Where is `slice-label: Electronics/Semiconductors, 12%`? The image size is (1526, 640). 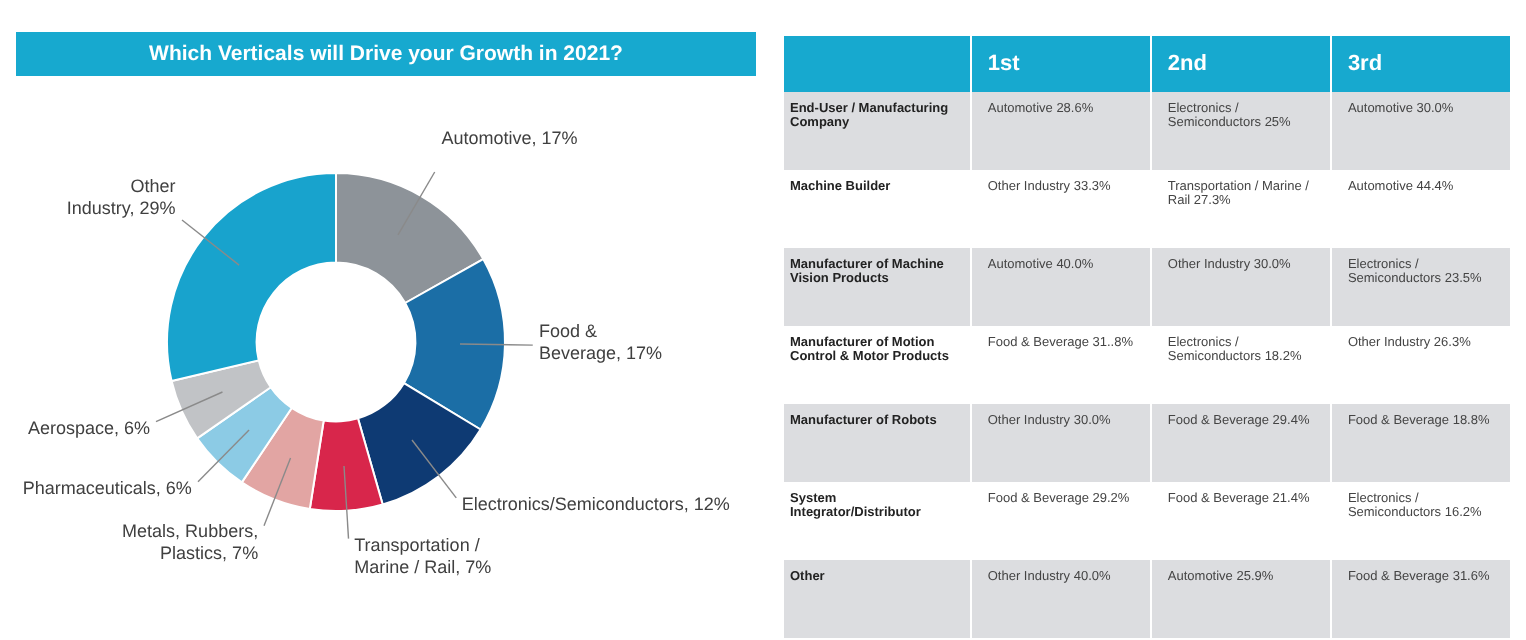
slice-label: Electronics/Semiconductors, 12% is located at coordinates (595, 504).